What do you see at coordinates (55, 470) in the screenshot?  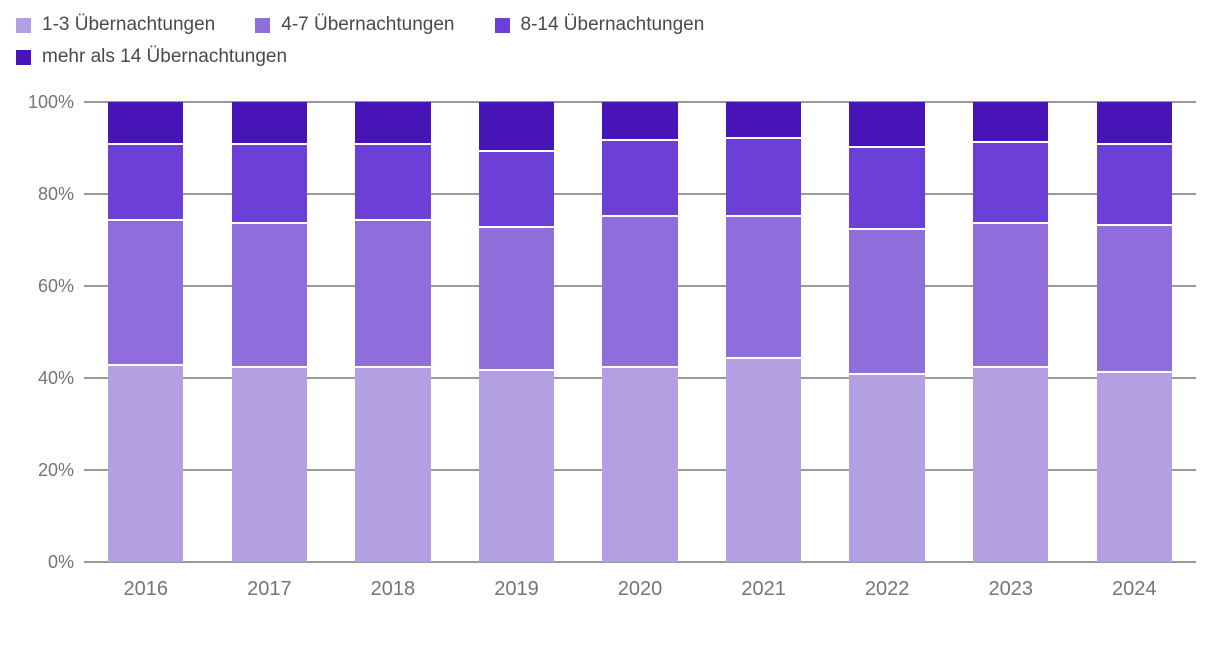 I see `y-axis-label: 20%` at bounding box center [55, 470].